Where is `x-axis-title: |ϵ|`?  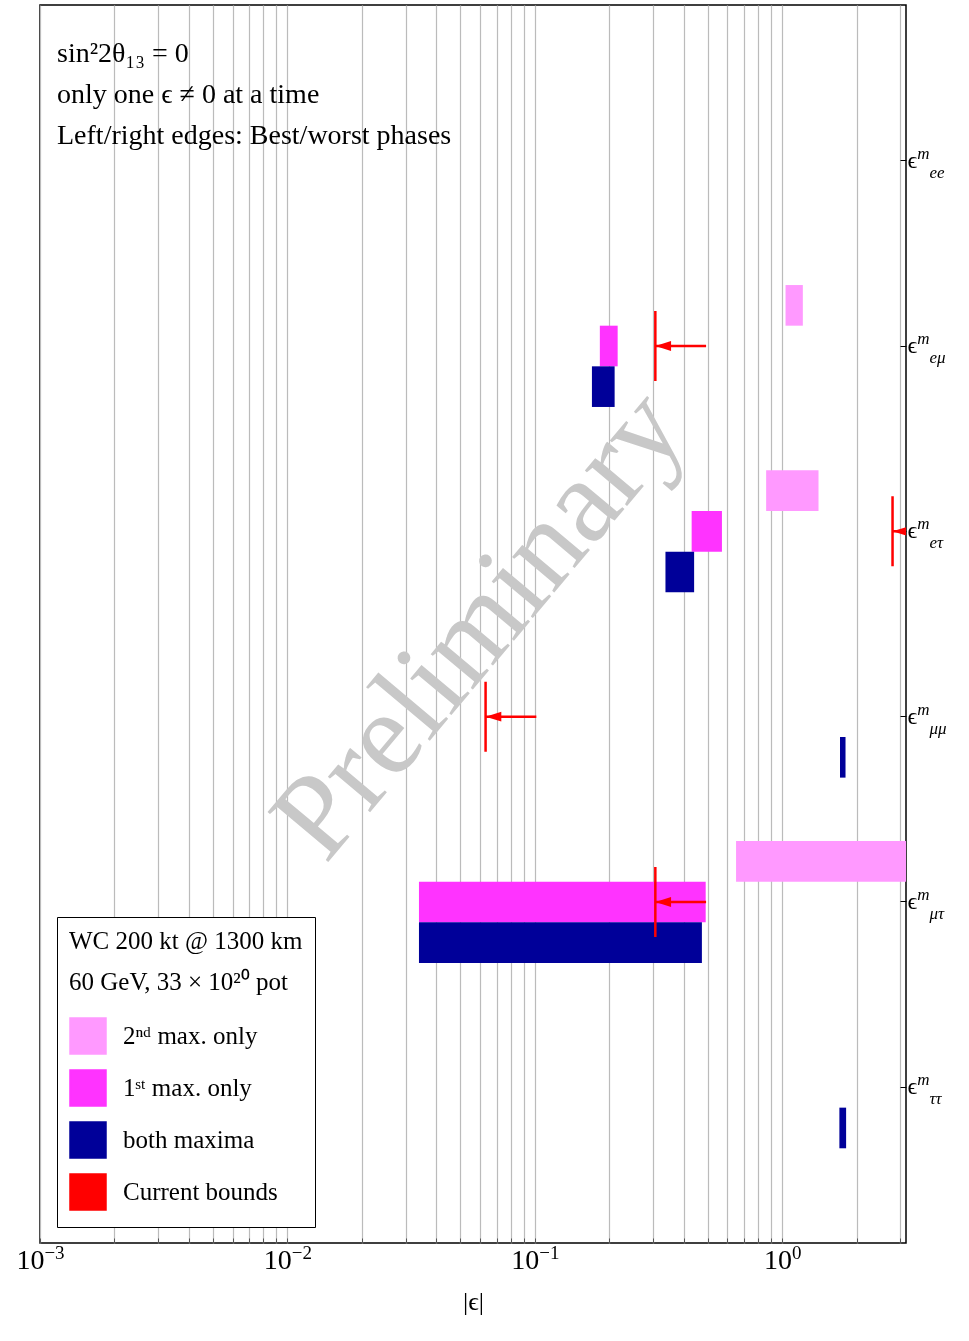
x-axis-title: |ϵ| is located at coordinates (473, 1301).